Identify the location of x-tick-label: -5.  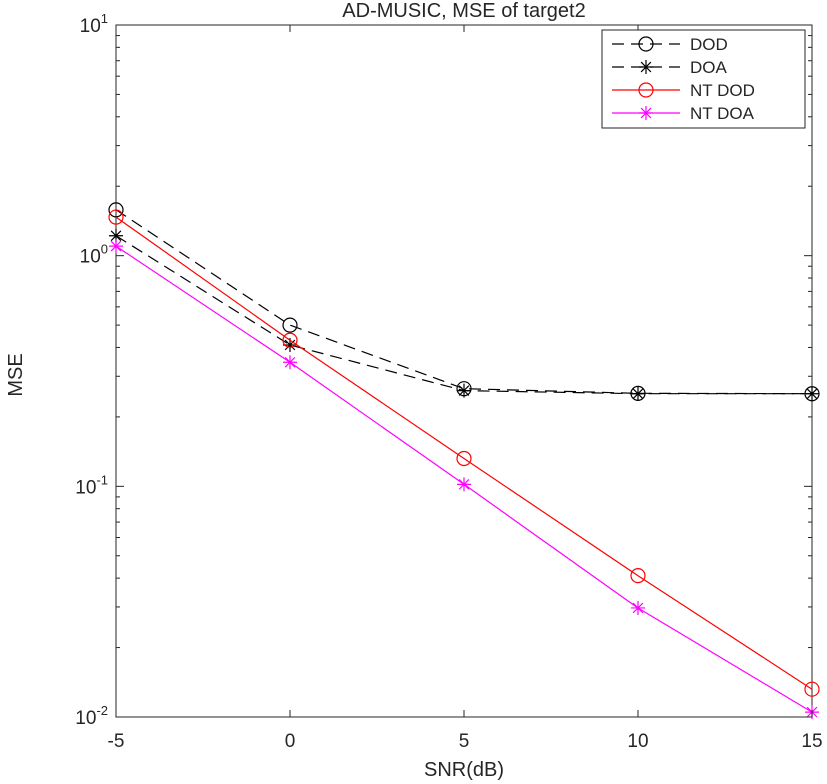
(116, 741).